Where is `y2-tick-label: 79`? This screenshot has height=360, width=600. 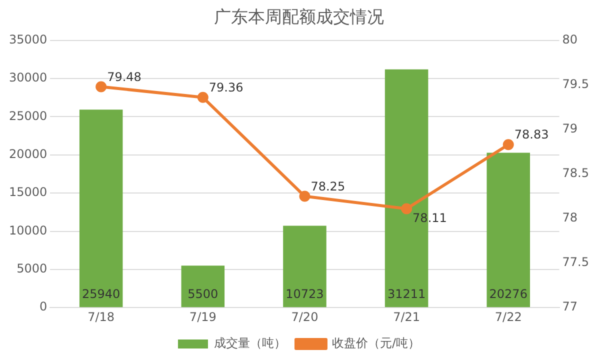
y2-tick-label: 79 is located at coordinates (570, 129).